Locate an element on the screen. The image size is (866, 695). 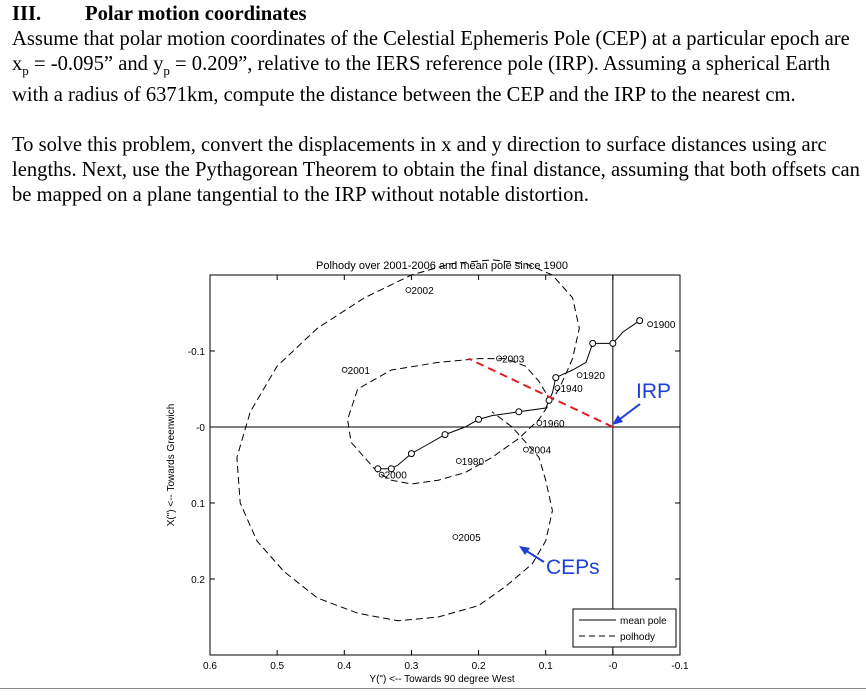
x-tick-label: 0.6 is located at coordinates (210, 666).